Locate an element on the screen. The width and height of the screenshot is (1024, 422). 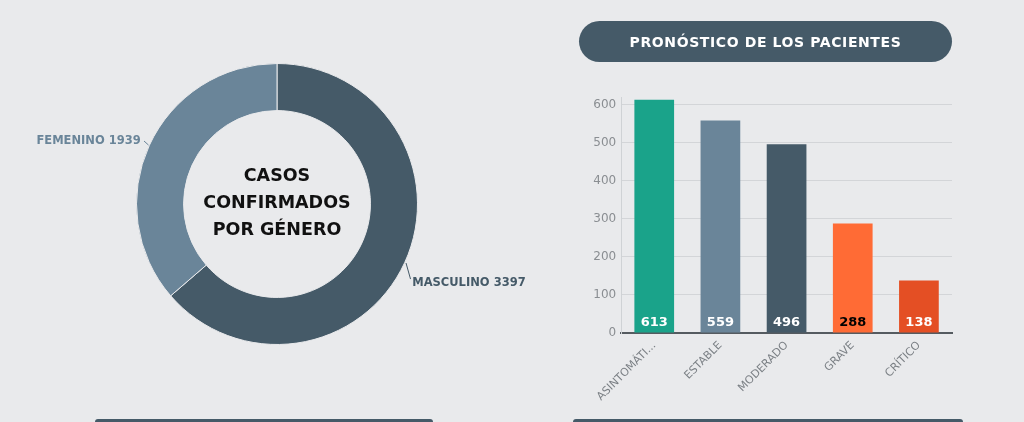
y-tick-label: 0 is located at coordinates (612, 332).